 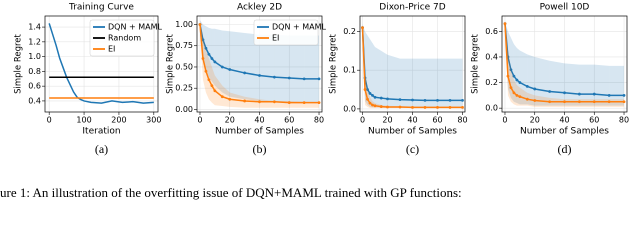 I want to click on y-tick-label: 1.0, so click(x=34, y=56).